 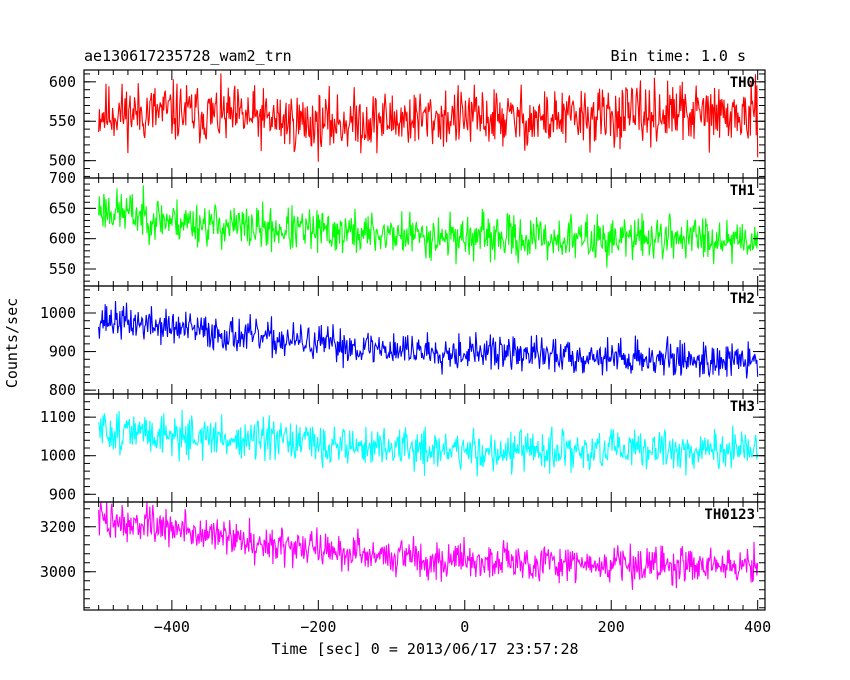 I want to click on panel-label-th0: TH0, so click(x=742, y=83).